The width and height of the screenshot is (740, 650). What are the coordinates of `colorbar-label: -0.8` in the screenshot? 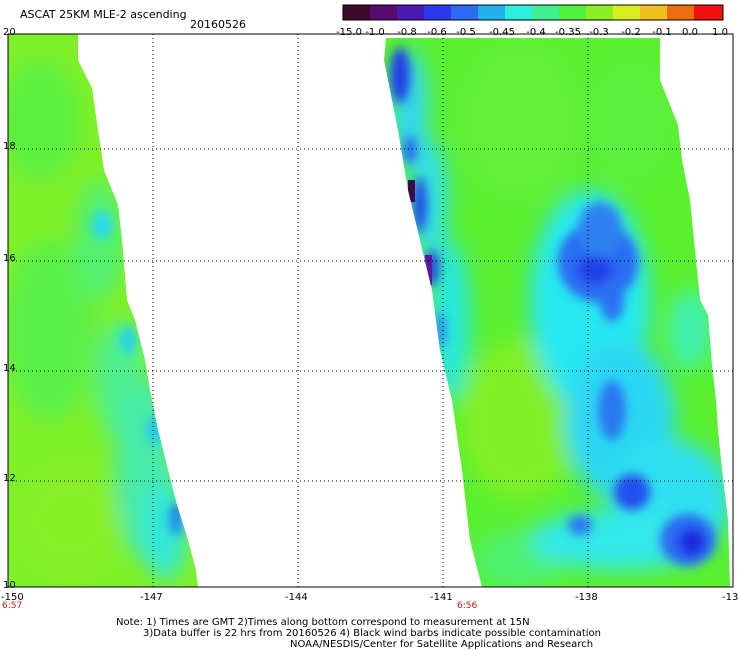 It's located at (407, 32).